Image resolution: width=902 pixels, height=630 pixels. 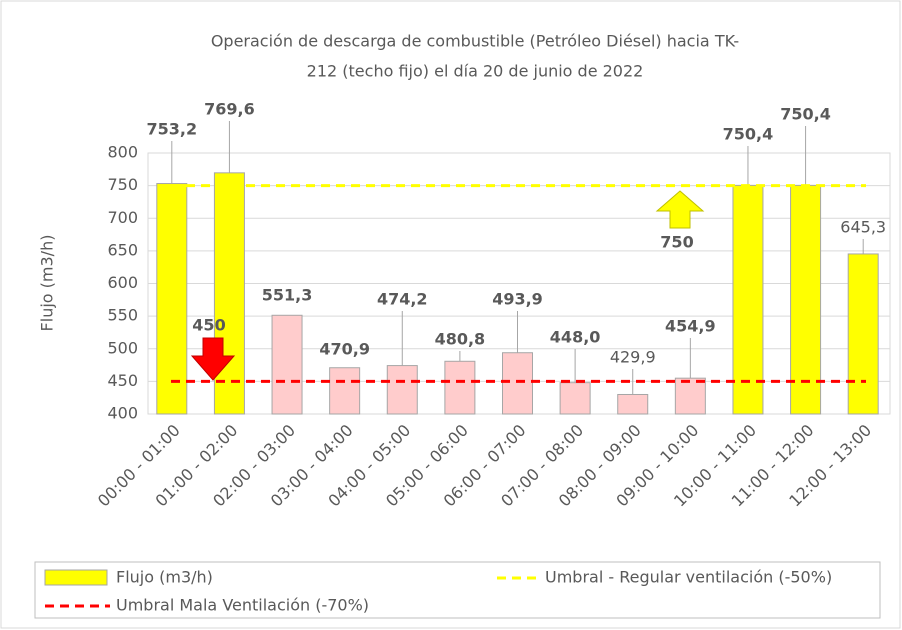 What do you see at coordinates (172, 129) in the screenshot?
I see `data-label: 753,2` at bounding box center [172, 129].